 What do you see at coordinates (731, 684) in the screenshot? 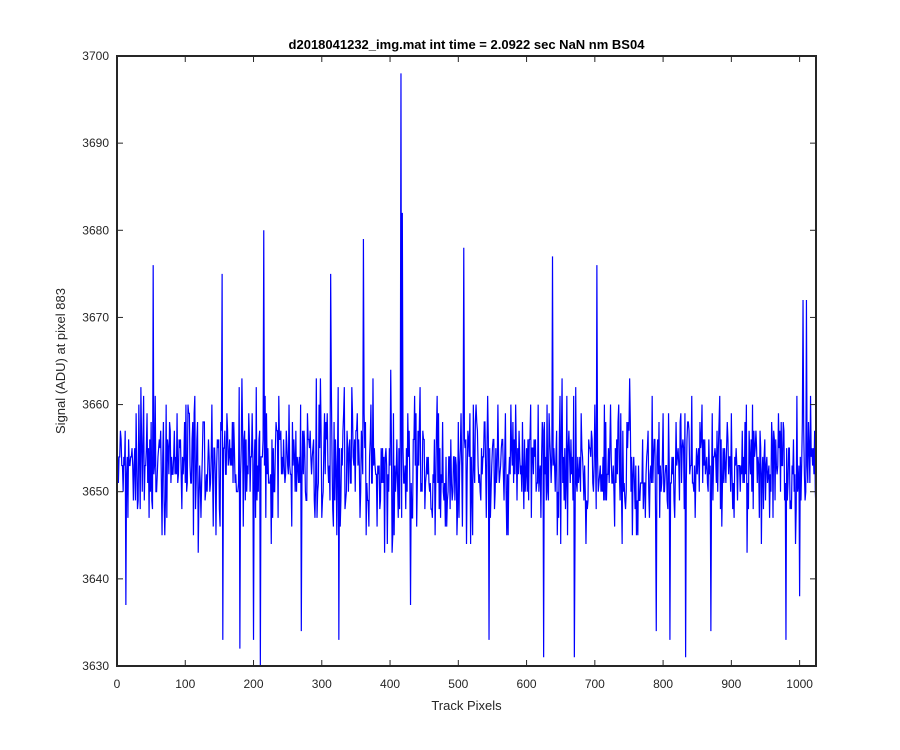
I see `x-tick-label: 900` at bounding box center [731, 684].